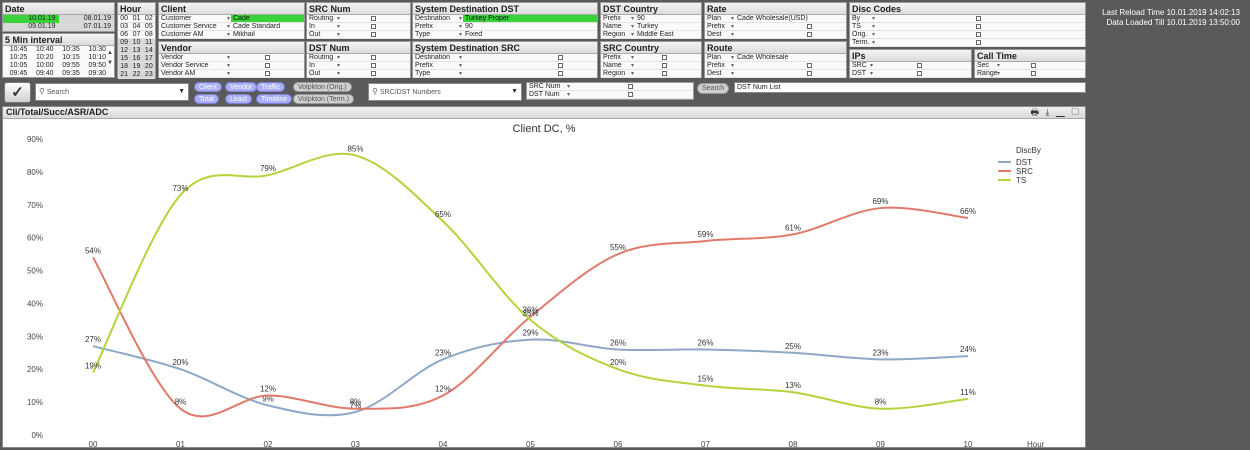 The image size is (1250, 450). I want to click on interval-cell: 10:25, so click(18, 57).